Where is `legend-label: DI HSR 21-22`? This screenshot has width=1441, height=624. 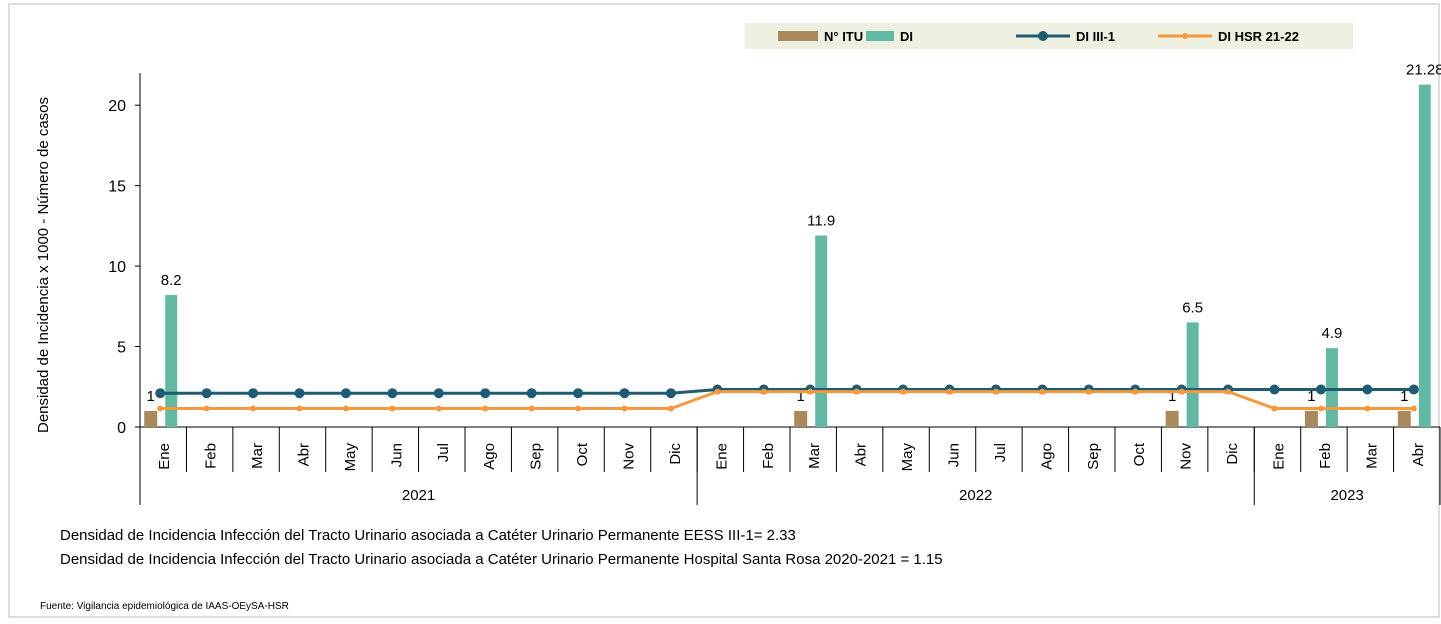 legend-label: DI HSR 21-22 is located at coordinates (1258, 36).